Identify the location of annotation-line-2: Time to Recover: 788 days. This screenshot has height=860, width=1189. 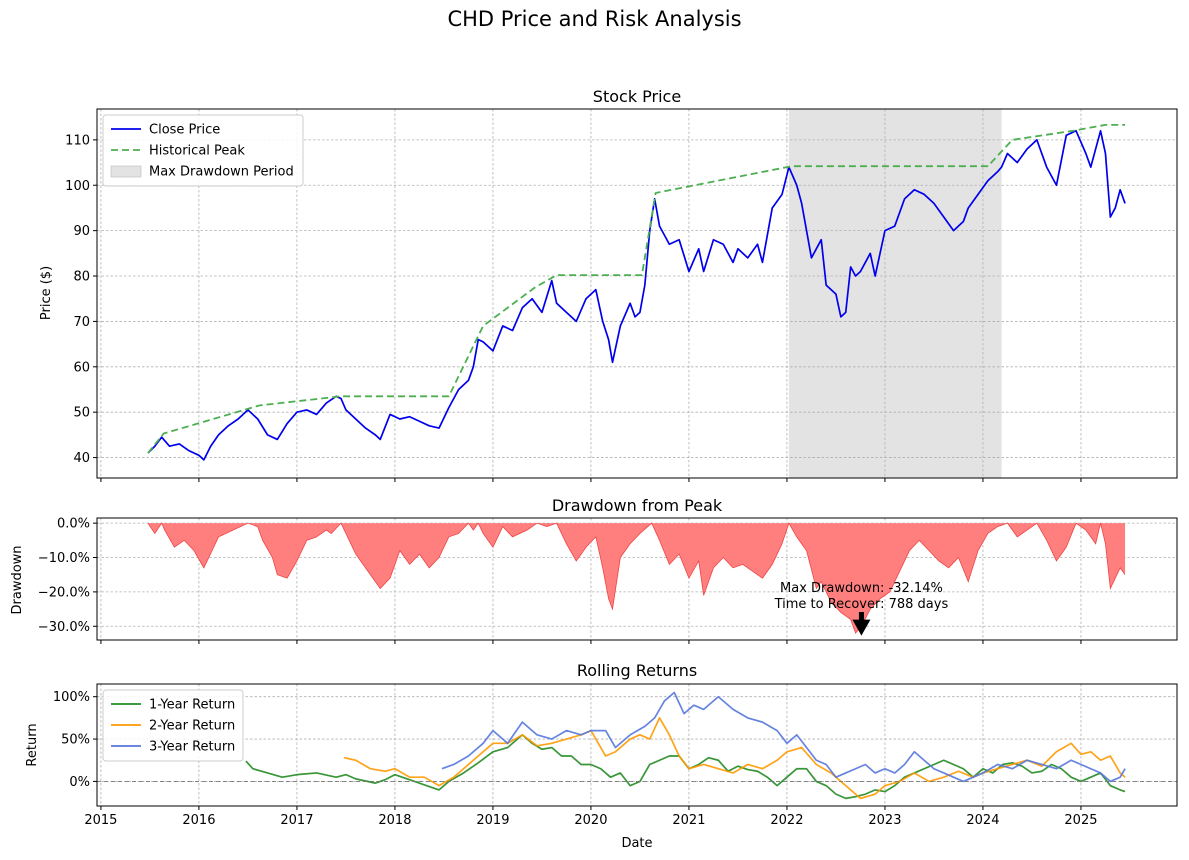
(861, 604).